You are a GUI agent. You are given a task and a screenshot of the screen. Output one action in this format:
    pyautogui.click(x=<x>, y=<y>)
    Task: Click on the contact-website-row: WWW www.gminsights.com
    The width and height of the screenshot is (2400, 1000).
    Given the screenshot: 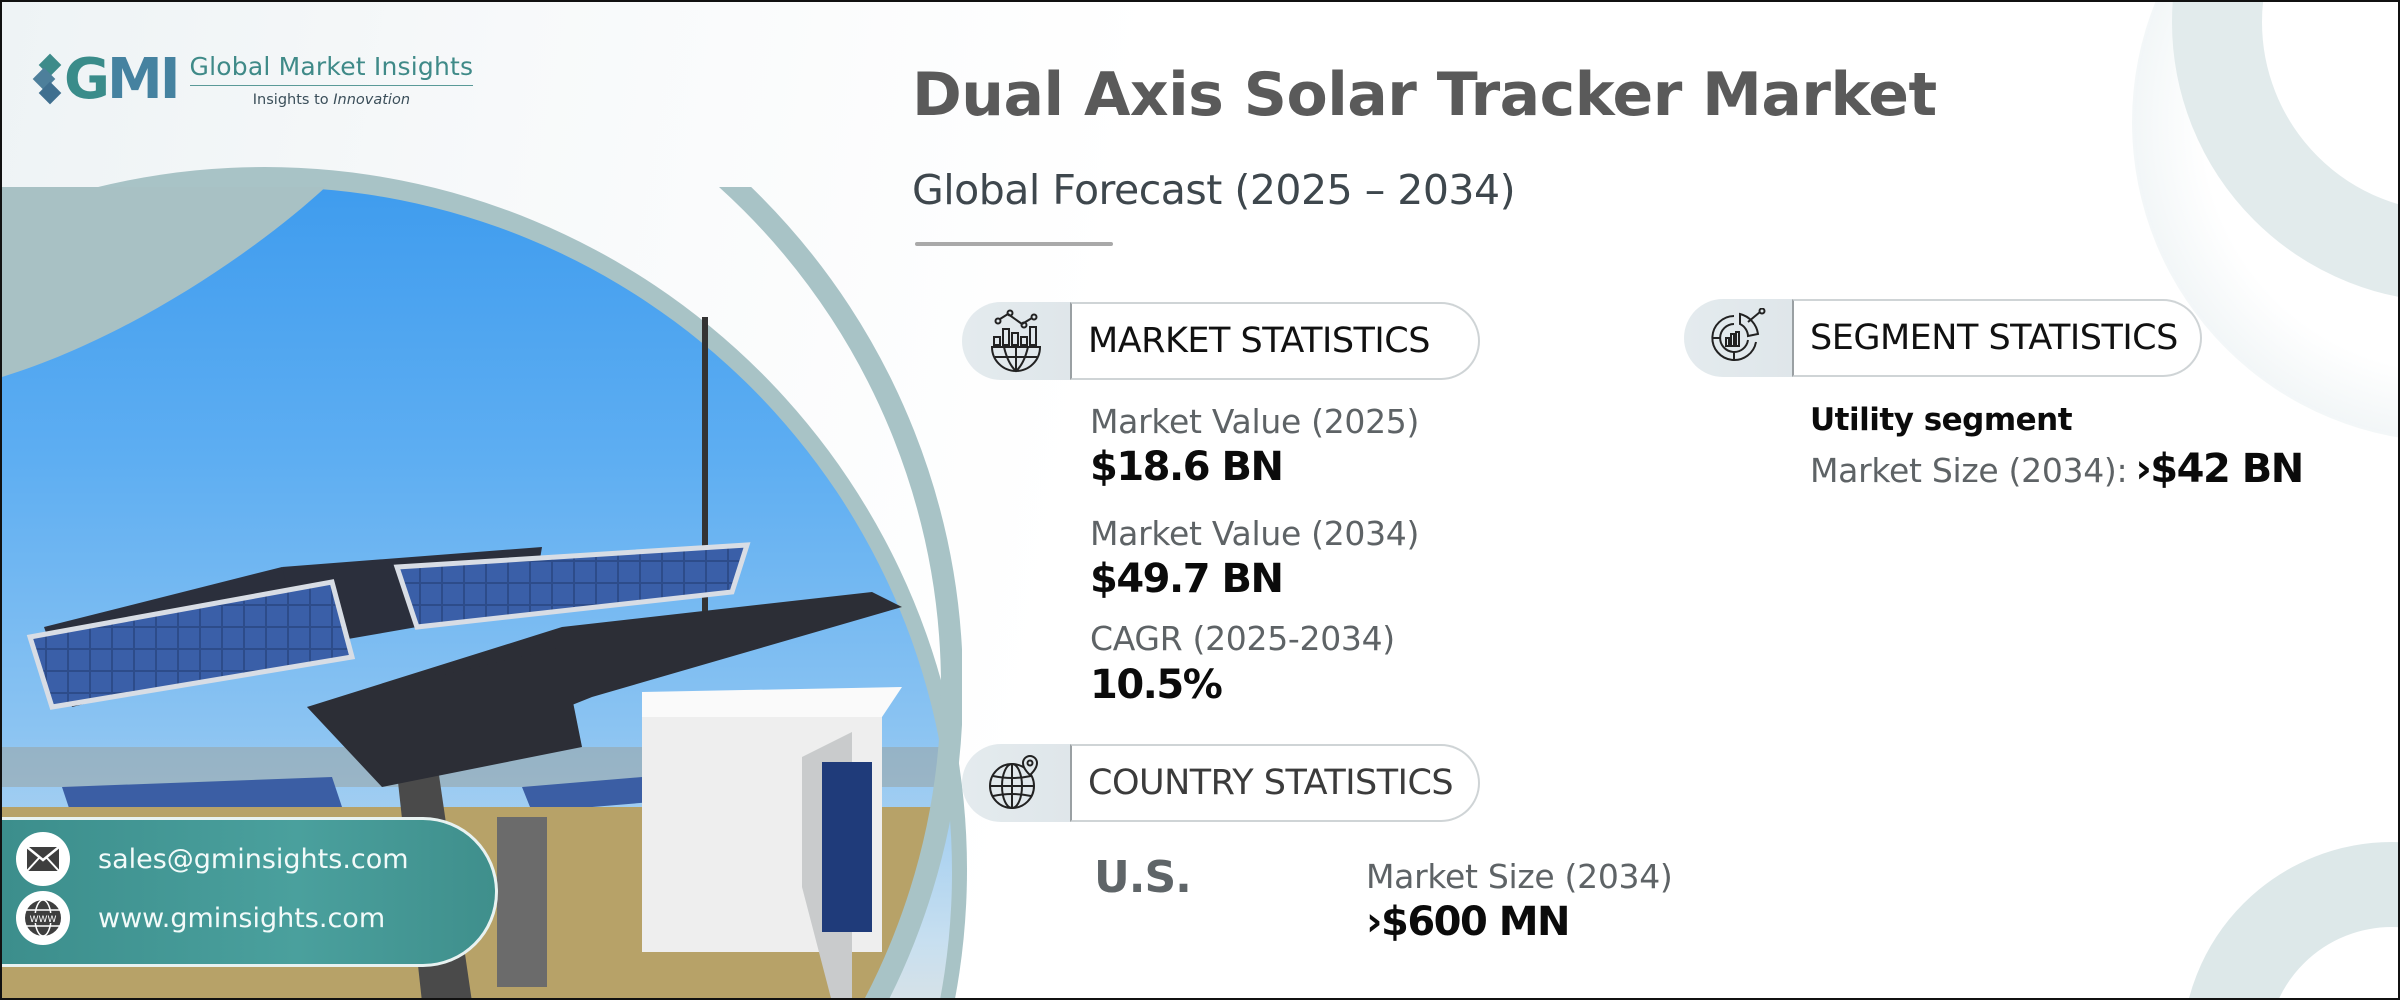 What is the action you would take?
    pyautogui.click(x=200, y=918)
    